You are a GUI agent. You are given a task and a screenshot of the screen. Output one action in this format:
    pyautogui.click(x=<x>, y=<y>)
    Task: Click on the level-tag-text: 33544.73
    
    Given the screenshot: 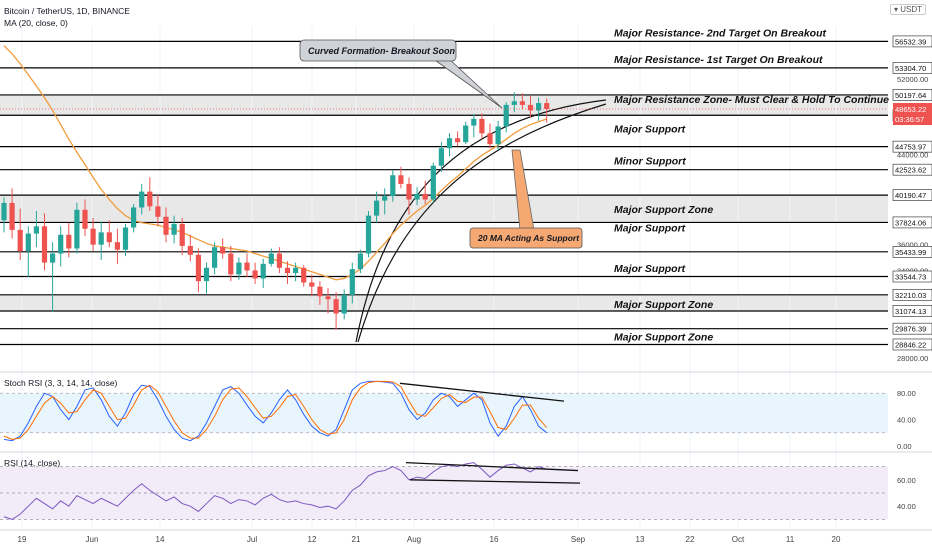 What is the action you would take?
    pyautogui.click(x=910, y=277)
    